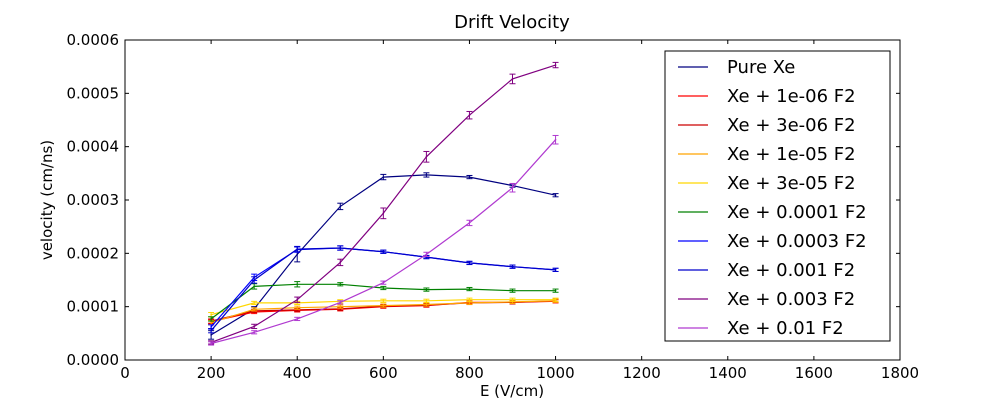 This screenshot has height=400, width=1000. Describe the element at coordinates (512, 391) in the screenshot. I see `x-axis-title: E (V/cm)` at that location.